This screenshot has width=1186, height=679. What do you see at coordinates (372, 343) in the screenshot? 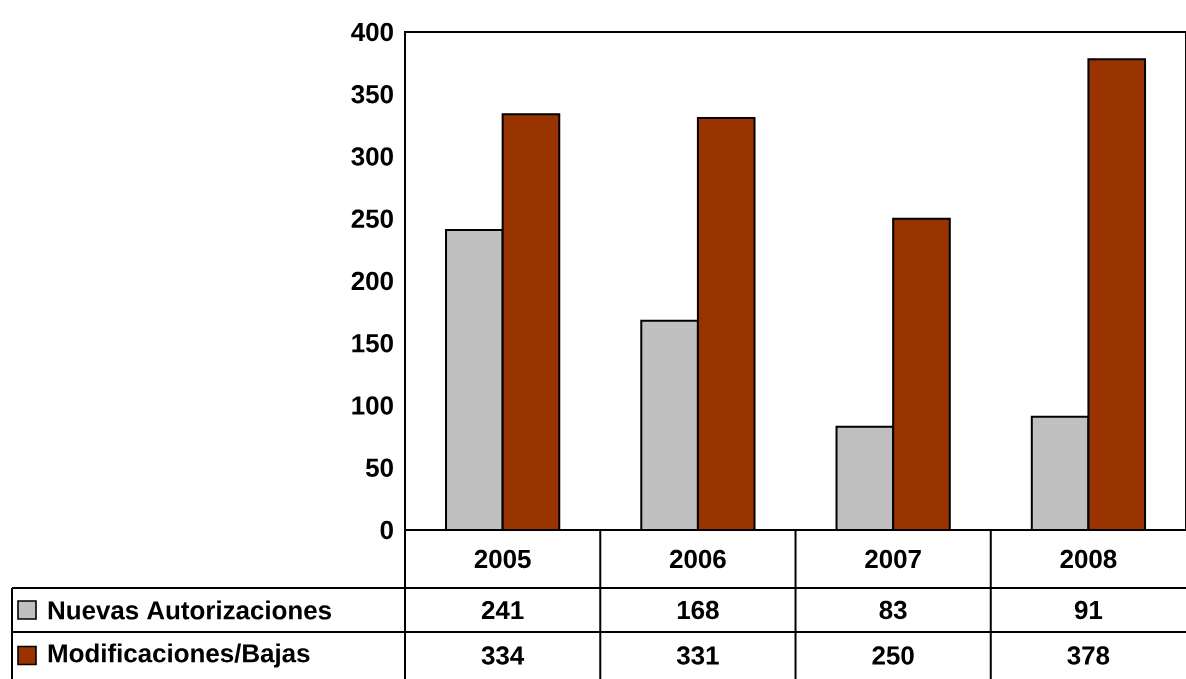
I see `y-tick-label: 150` at bounding box center [372, 343].